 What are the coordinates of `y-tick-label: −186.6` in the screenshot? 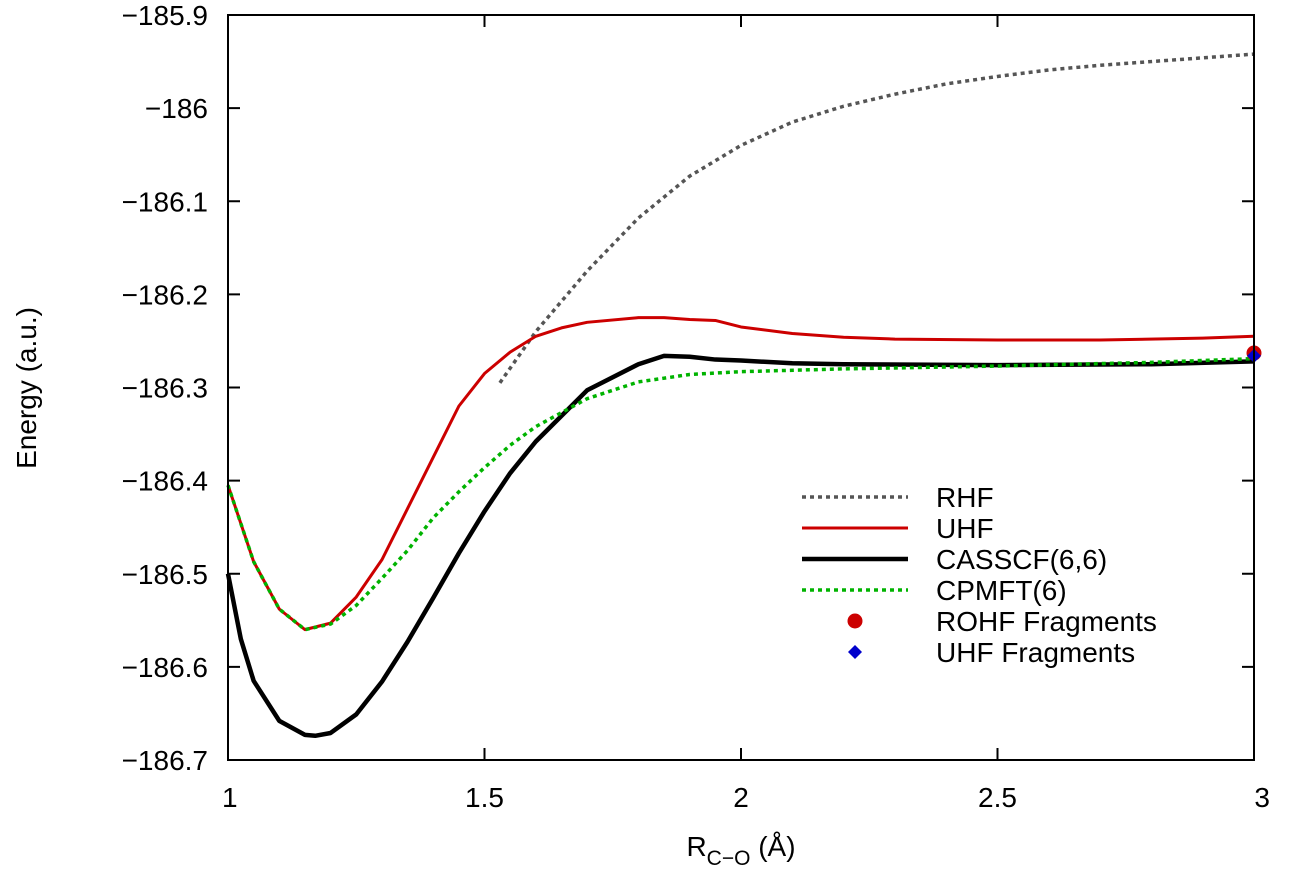 It's located at (165, 667).